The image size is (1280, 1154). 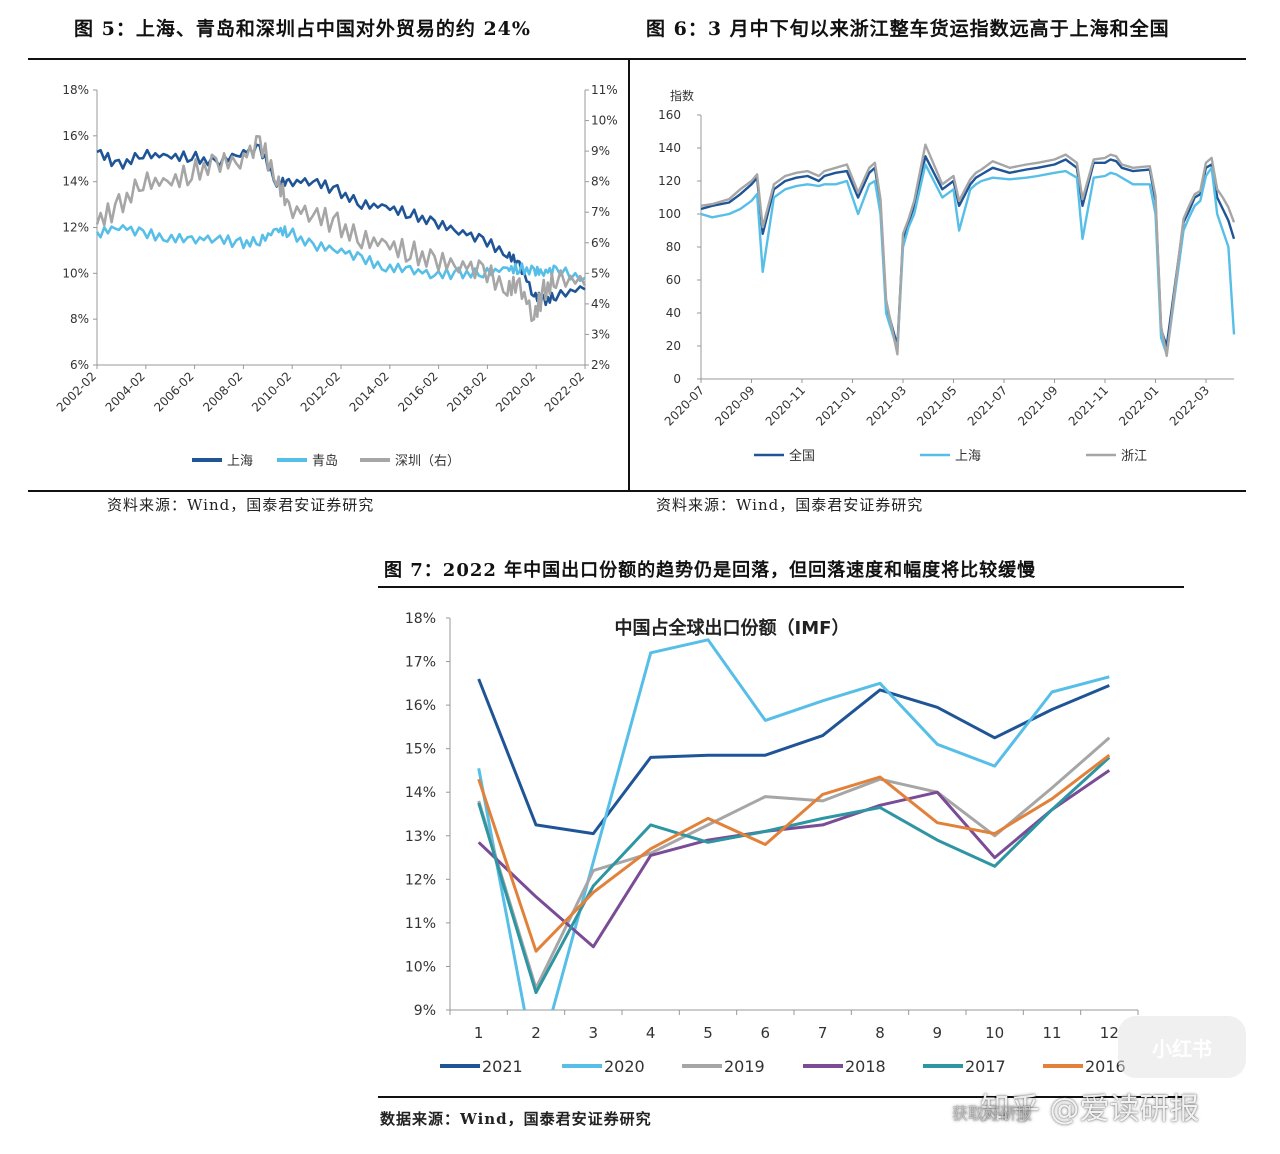 I want to click on zhihu-watermark: 知乎 @爱读研报, so click(x=1090, y=1109).